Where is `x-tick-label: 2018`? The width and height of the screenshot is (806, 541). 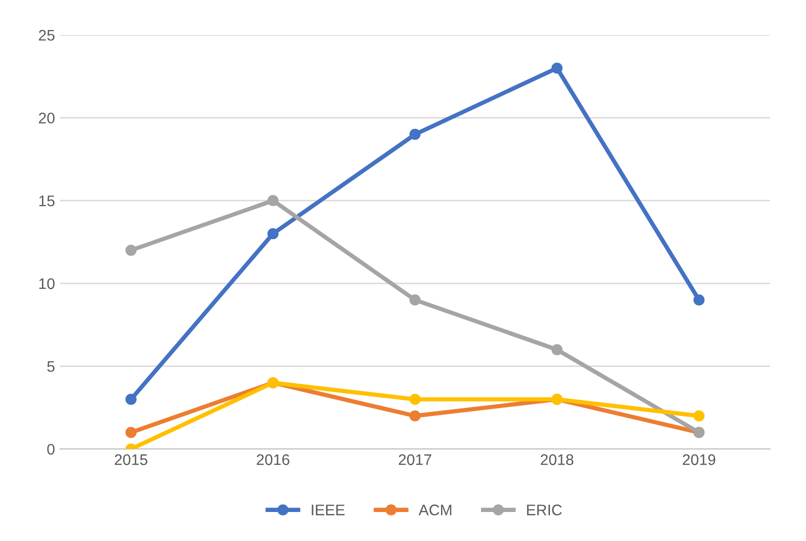
x-tick-label: 2018 is located at coordinates (557, 460).